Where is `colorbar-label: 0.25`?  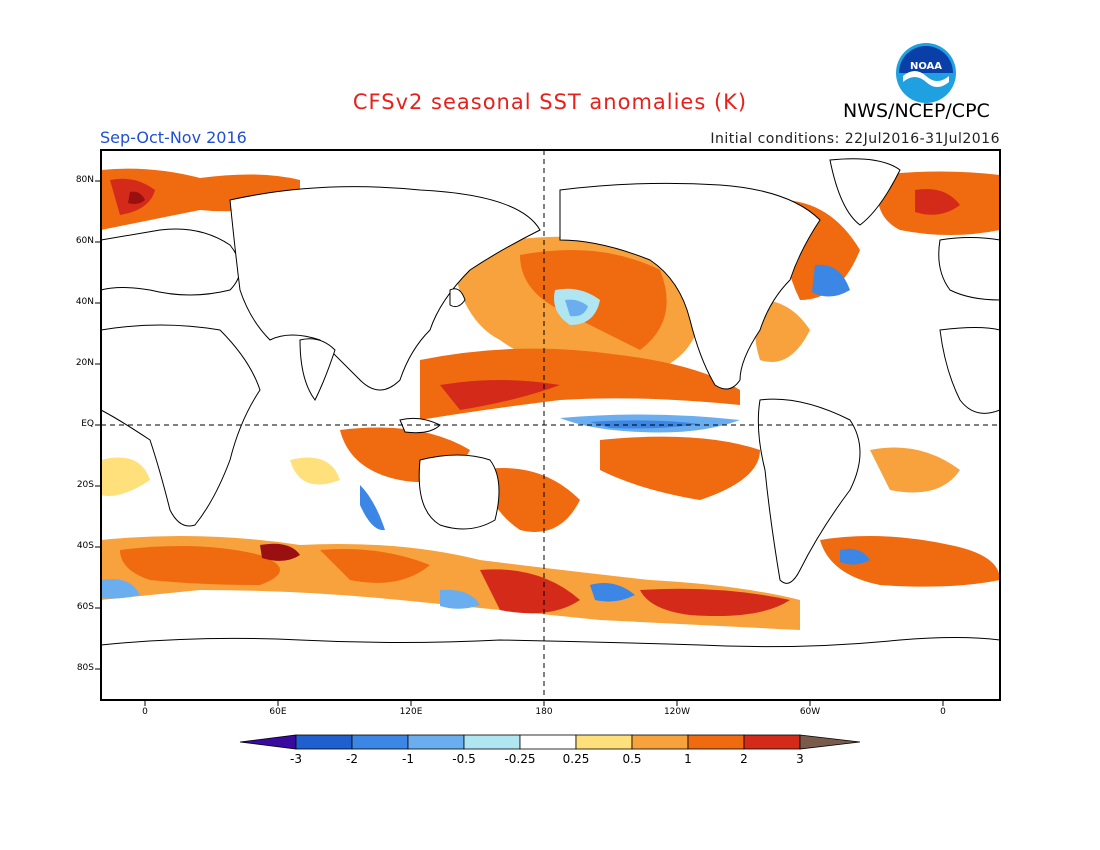
colorbar-label: 0.25 is located at coordinates (576, 759).